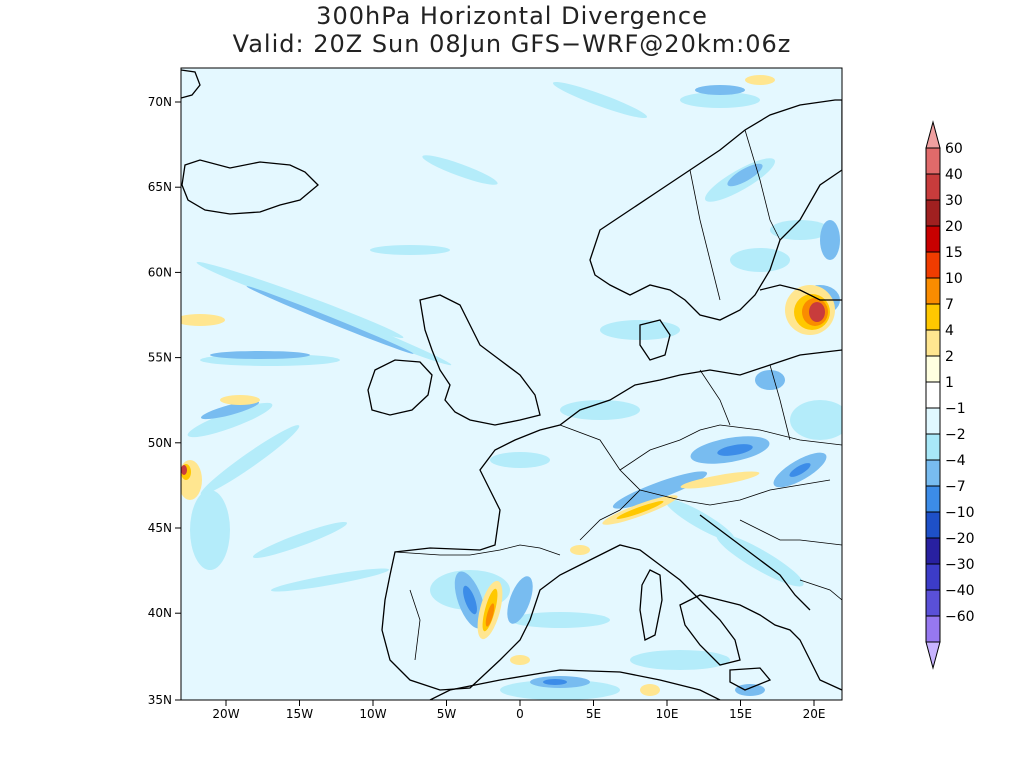 The height and width of the screenshot is (768, 1024). I want to click on lat-tick-label: 60N, so click(160, 272).